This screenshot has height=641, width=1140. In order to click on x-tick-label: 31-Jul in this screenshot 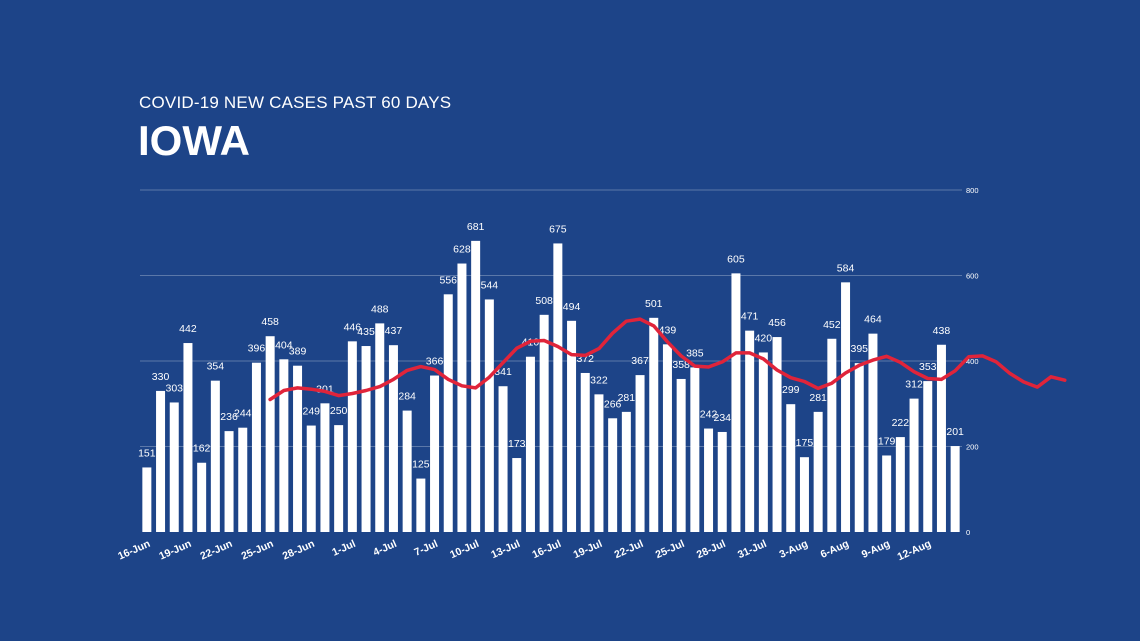, I will do `click(752, 549)`.